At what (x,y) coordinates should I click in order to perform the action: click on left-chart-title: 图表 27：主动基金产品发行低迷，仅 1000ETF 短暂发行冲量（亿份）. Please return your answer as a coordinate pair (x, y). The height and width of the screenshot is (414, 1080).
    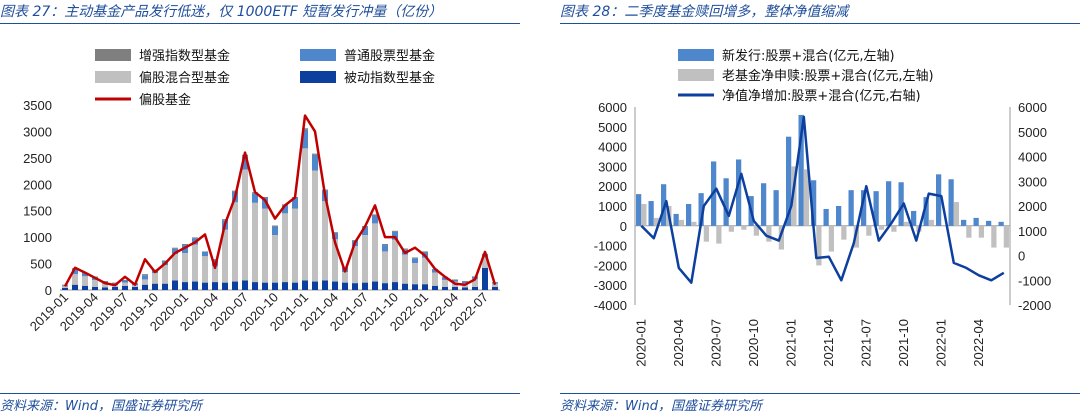
    Looking at the image, I should click on (221, 12).